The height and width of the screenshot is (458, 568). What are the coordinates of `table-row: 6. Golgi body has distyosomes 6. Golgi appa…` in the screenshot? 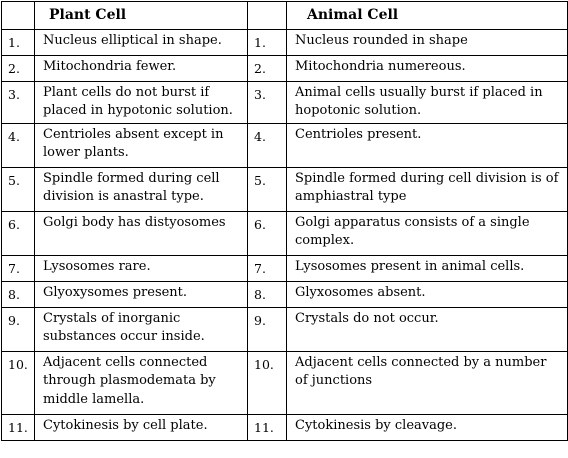 It's located at (284, 233).